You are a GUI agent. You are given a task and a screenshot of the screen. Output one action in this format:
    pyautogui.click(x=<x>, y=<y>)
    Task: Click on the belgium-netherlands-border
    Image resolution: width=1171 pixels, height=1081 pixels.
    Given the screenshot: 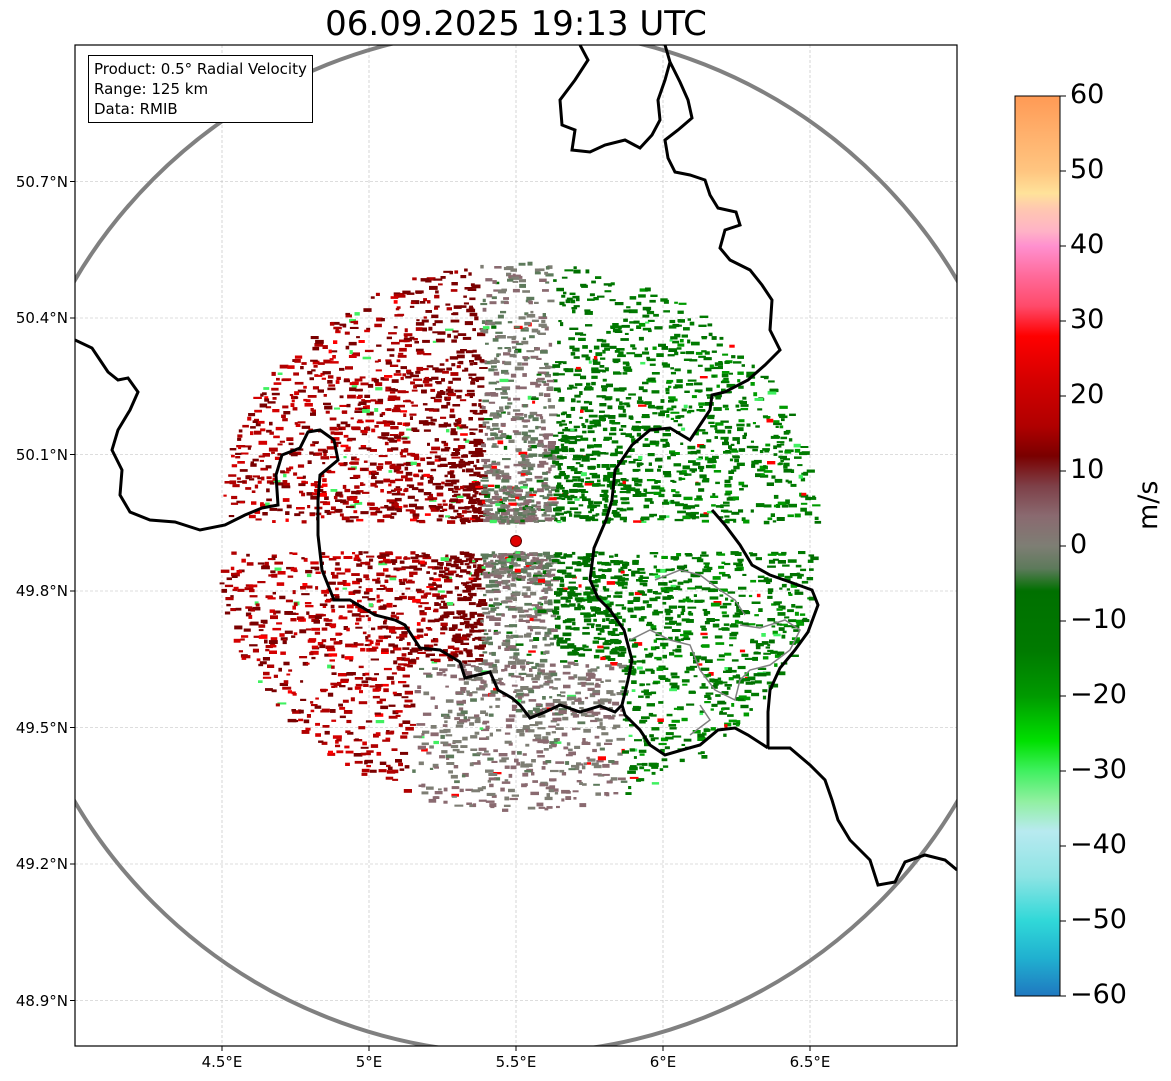 What is the action you would take?
    pyautogui.click(x=615, y=99)
    